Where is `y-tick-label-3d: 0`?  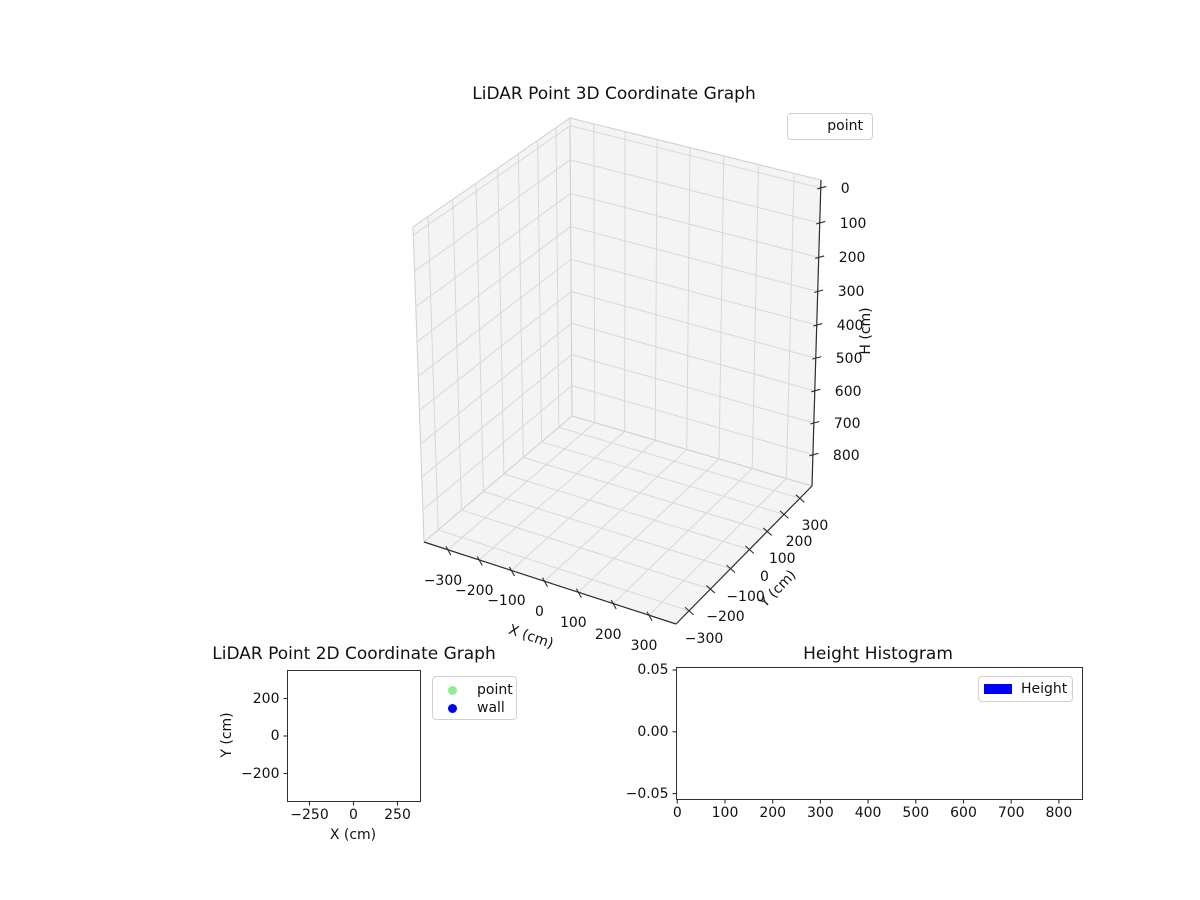
y-tick-label-3d: 0 is located at coordinates (764, 577).